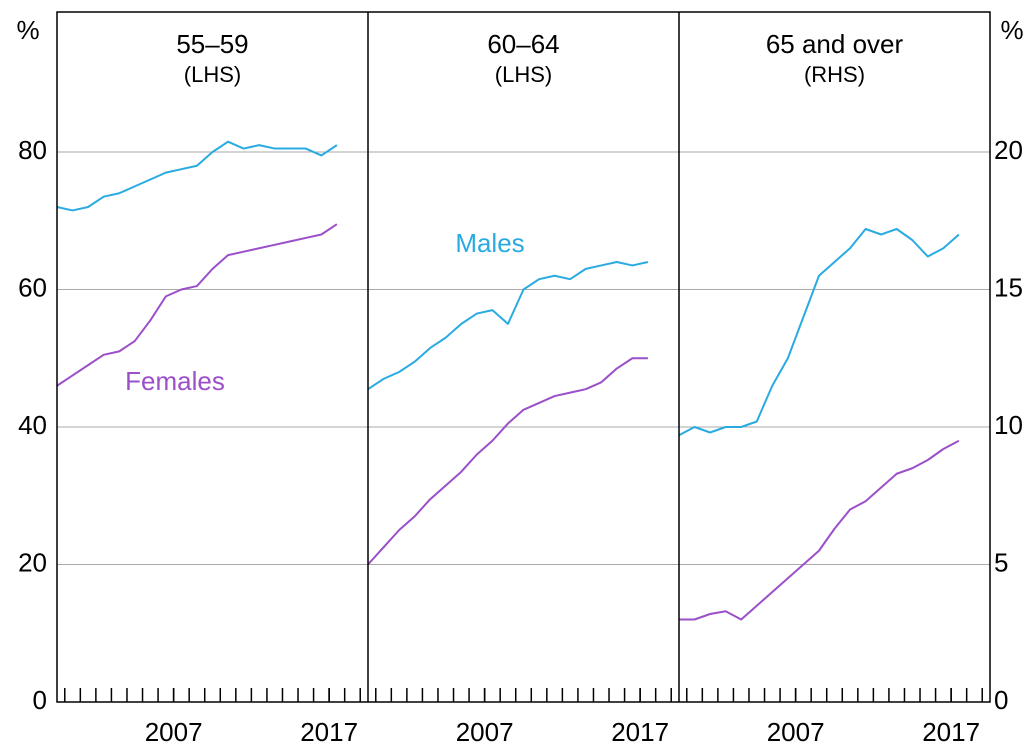 The image size is (1036, 752). I want to click on panel-title: 60–64, so click(523, 44).